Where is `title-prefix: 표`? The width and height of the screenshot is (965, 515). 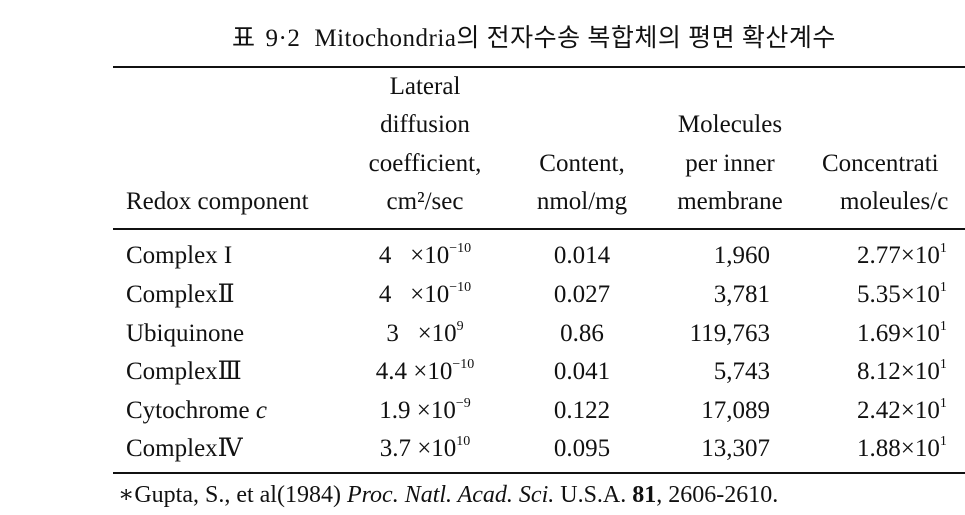 title-prefix: 표 is located at coordinates (244, 38).